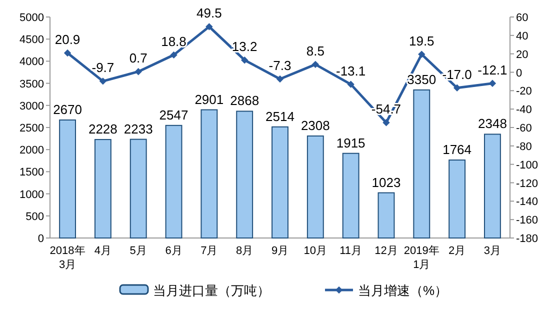 The width and height of the screenshot is (560, 310). I want to click on legend-label: 当月增速（%）, so click(403, 290).